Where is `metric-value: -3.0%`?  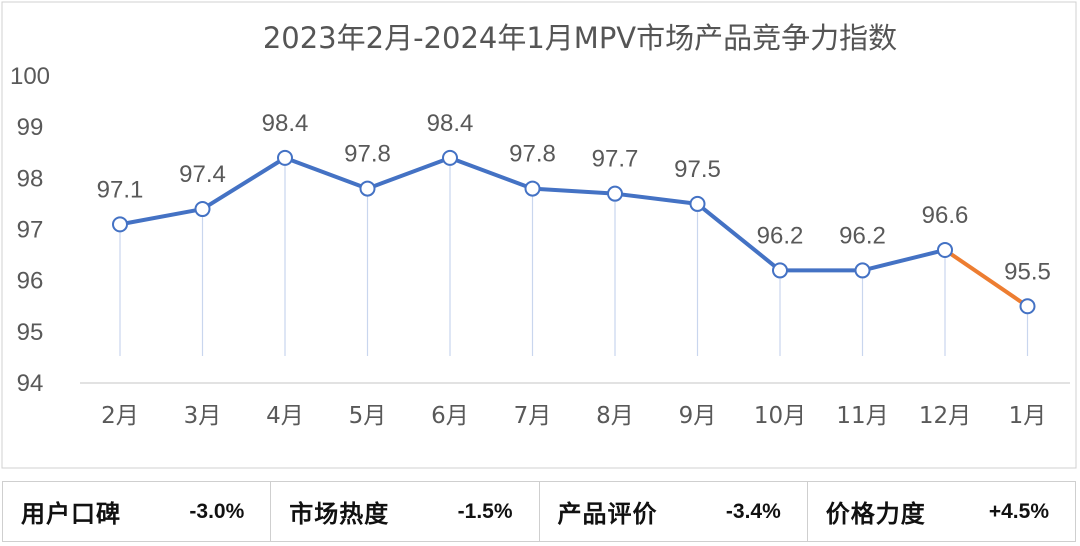 metric-value: -3.0% is located at coordinates (217, 511).